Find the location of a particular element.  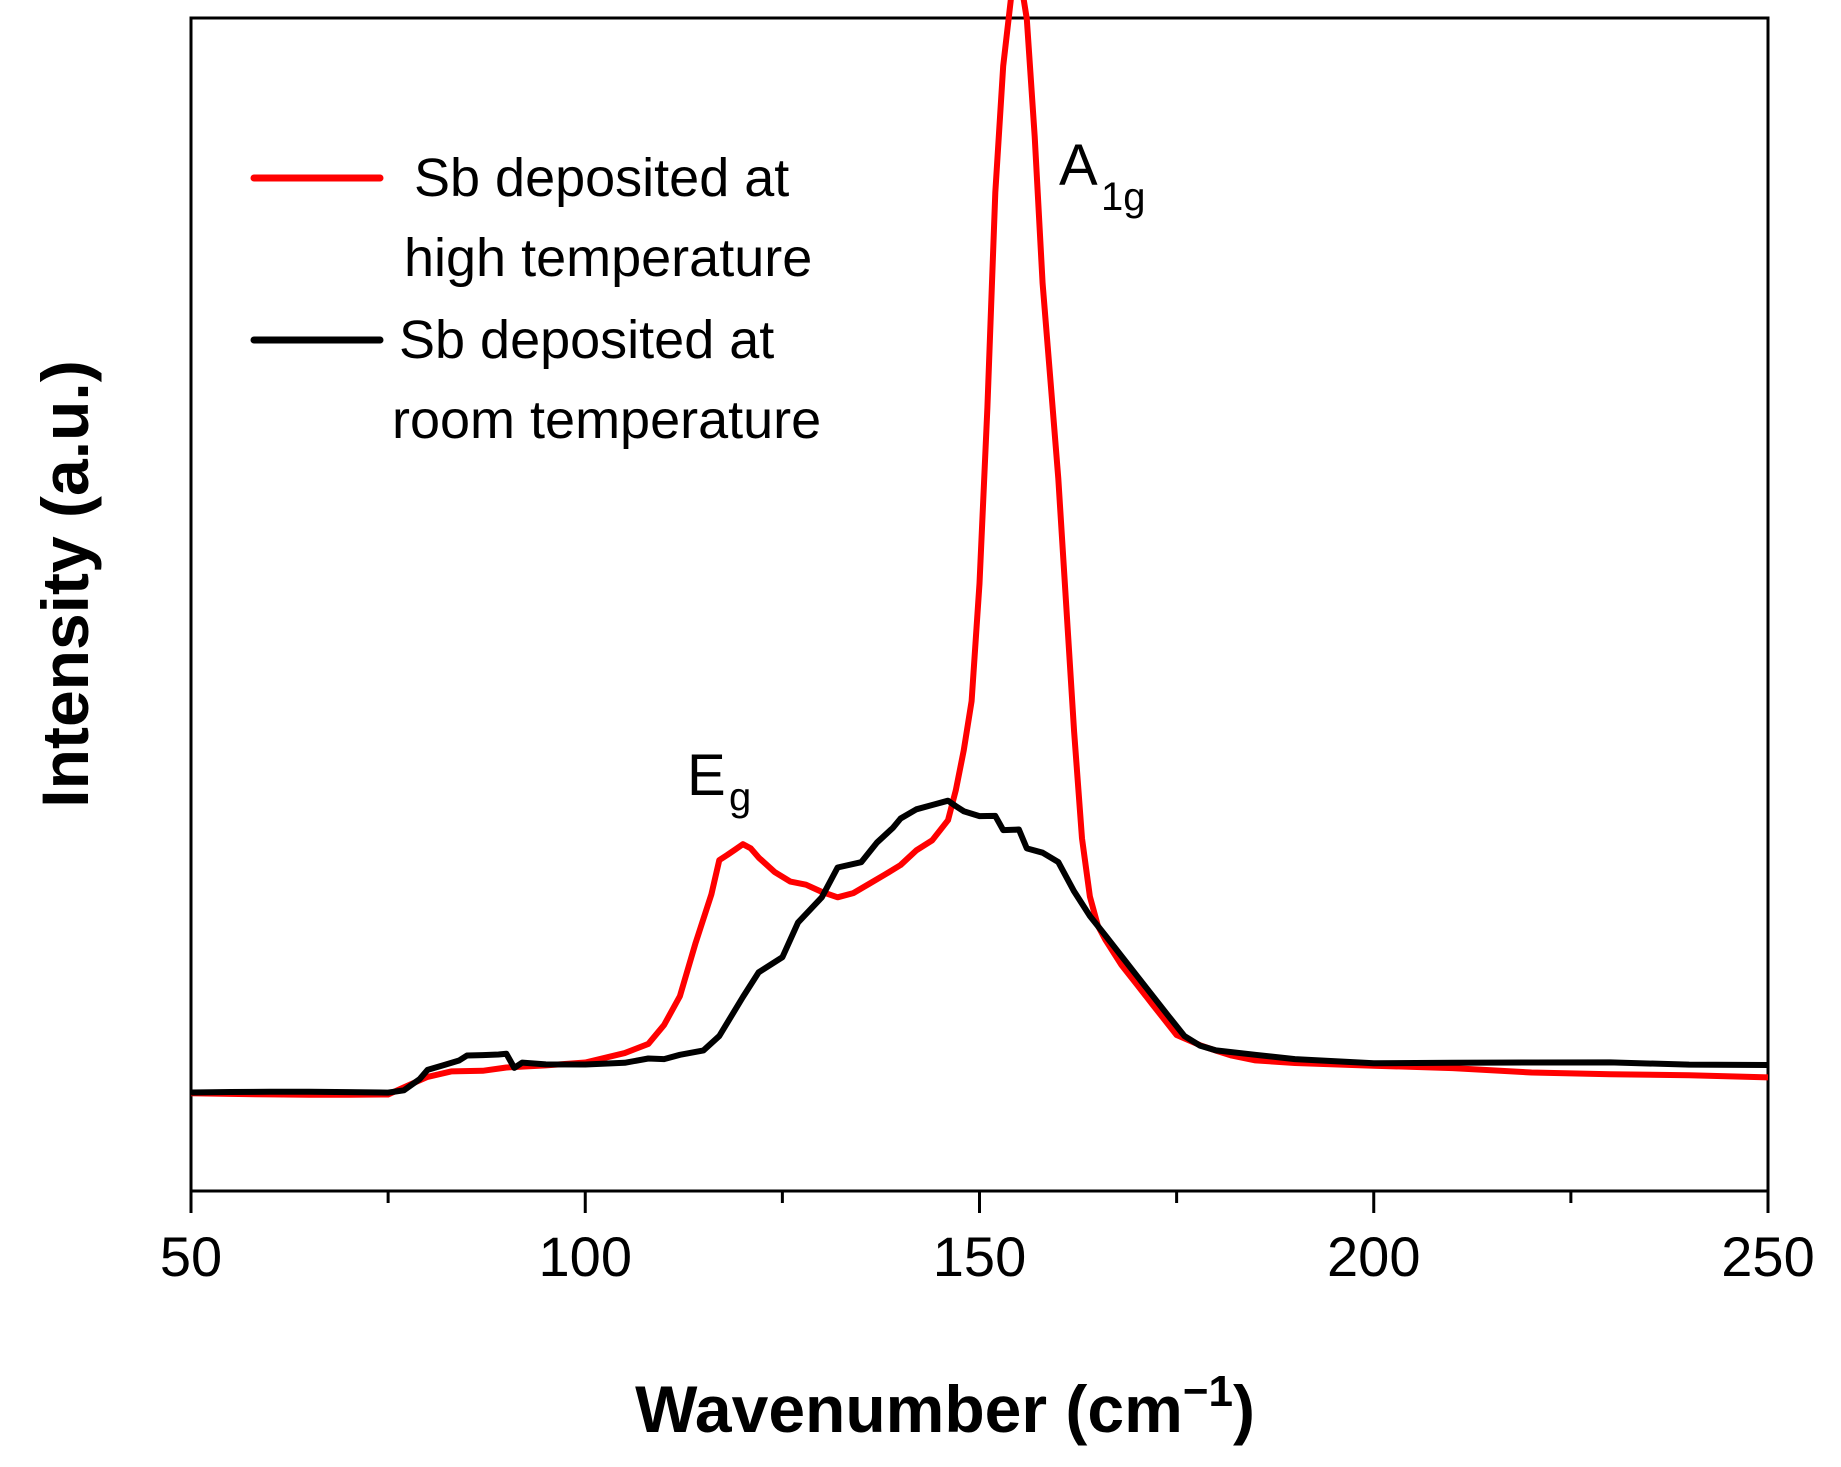

x-axis-title-superscript: −1 is located at coordinates (1208, 1391).